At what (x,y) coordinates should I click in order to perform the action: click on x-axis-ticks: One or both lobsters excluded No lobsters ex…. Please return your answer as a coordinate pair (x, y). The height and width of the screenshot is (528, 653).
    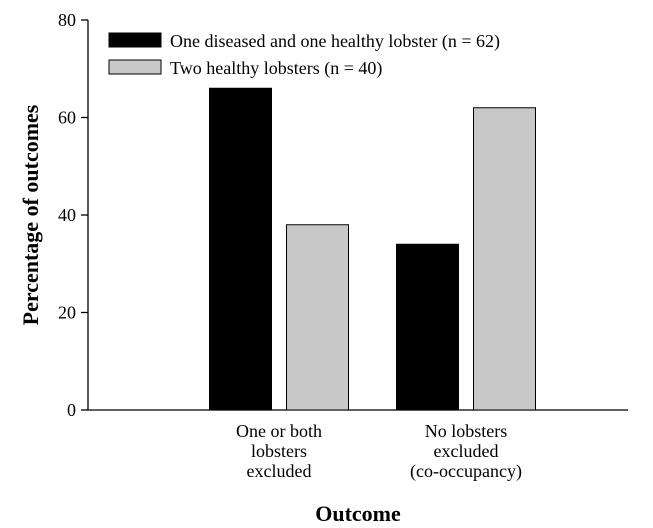
    Looking at the image, I should click on (379, 451).